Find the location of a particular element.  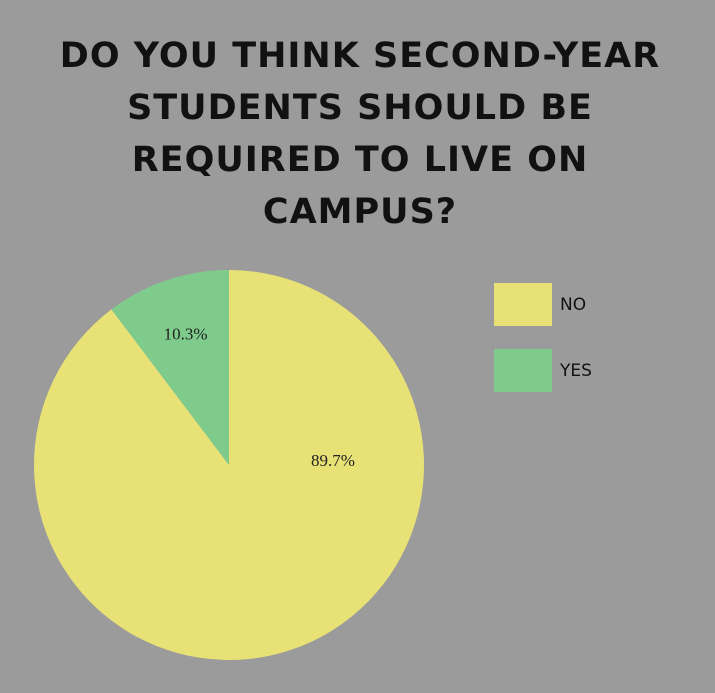

legend-label: NO is located at coordinates (573, 305).